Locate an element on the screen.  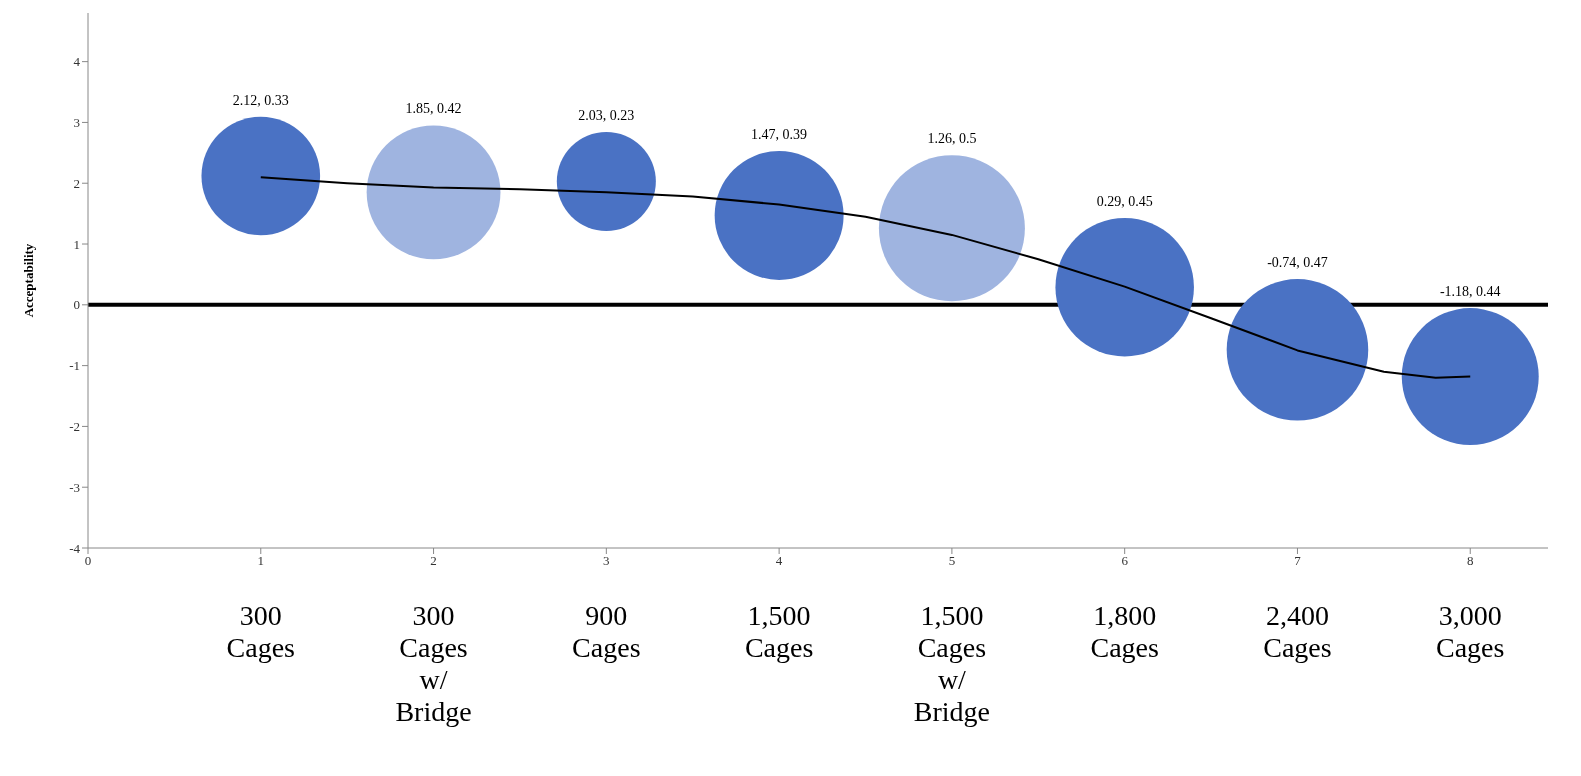
data-label: 1.26, 0.5 is located at coordinates (952, 139).